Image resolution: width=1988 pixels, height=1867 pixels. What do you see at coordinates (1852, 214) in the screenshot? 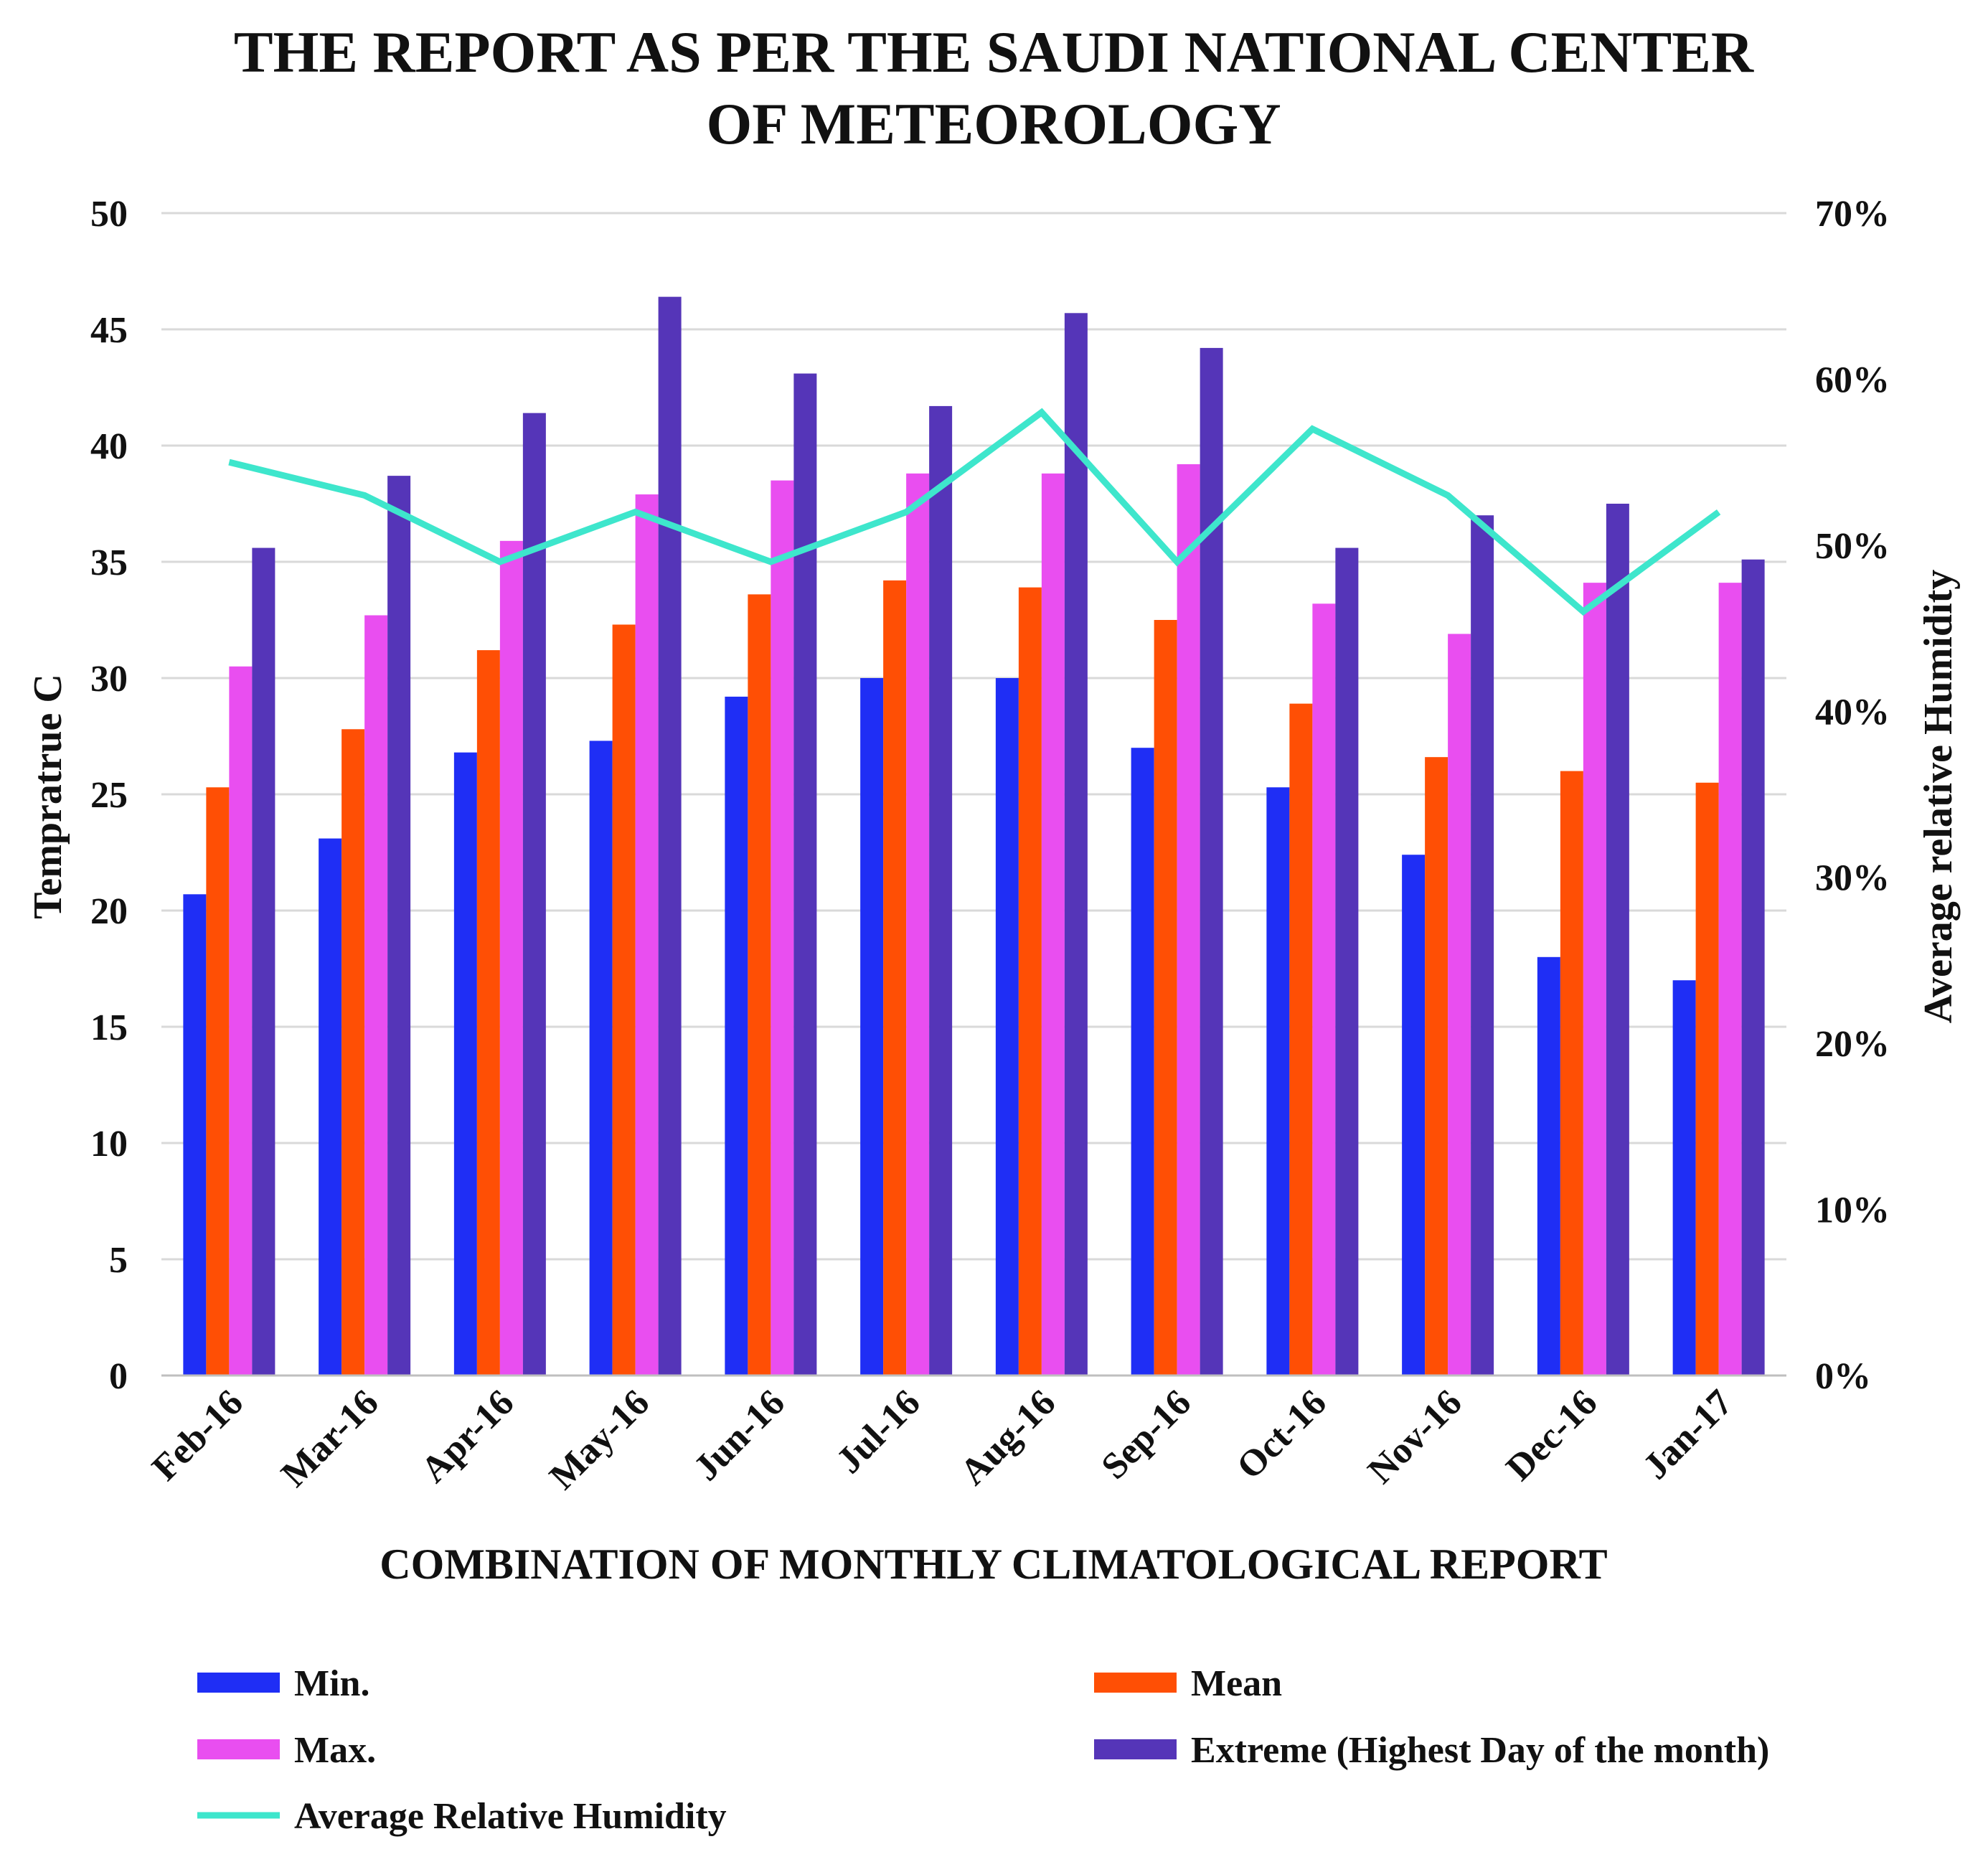
I see `y2-tick-label: 70%` at bounding box center [1852, 214].